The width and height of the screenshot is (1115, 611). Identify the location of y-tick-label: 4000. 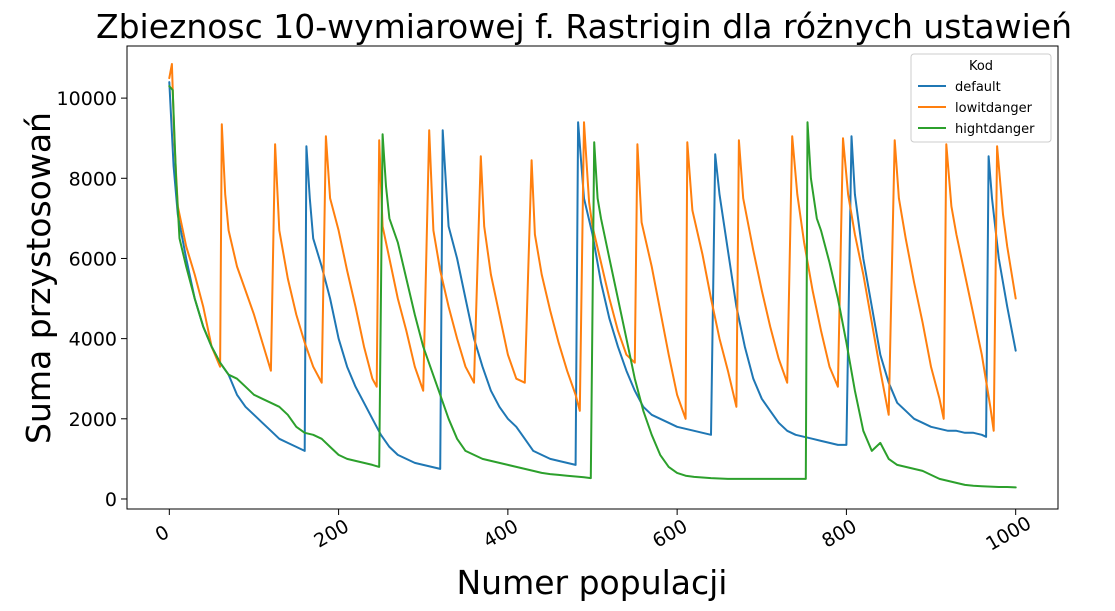
(93, 340).